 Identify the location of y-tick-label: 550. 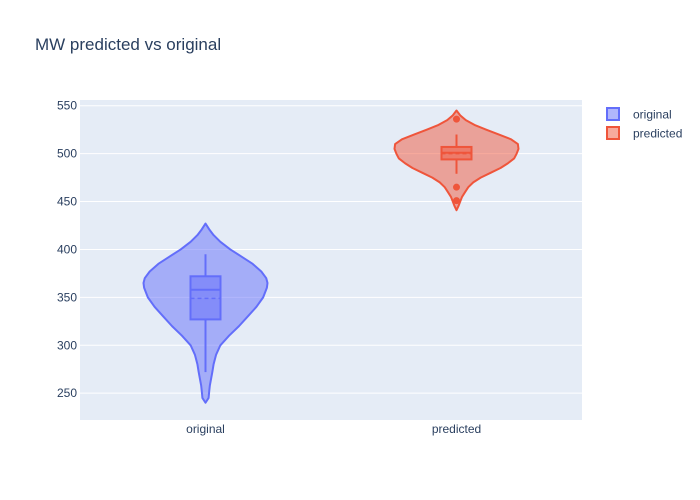
(67, 106).